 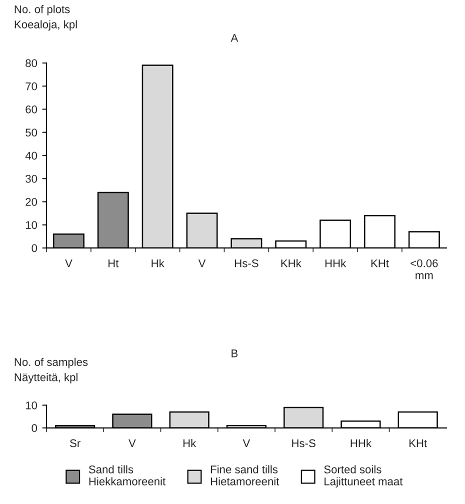 I want to click on chart-title: B, so click(x=235, y=354).